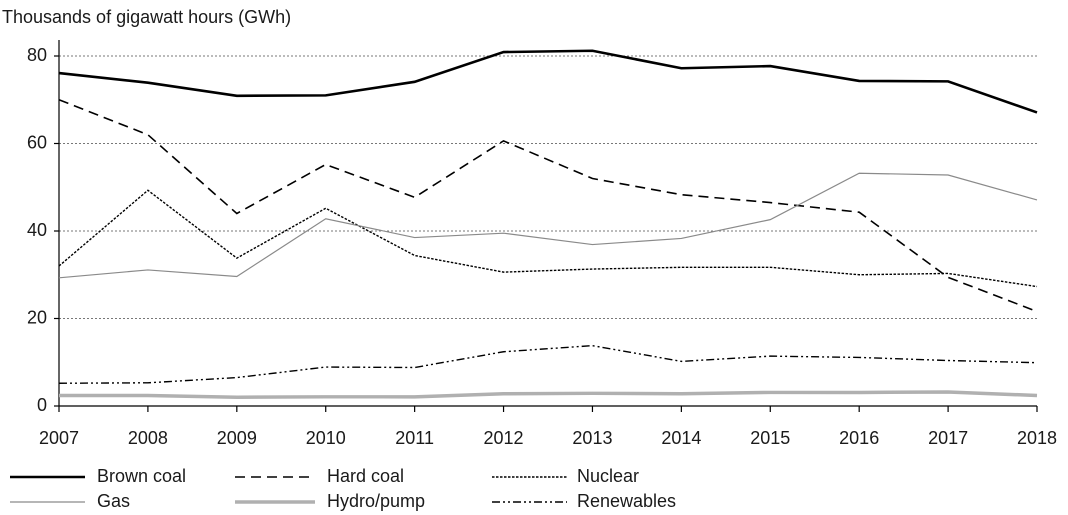  Describe the element at coordinates (37, 55) in the screenshot. I see `y-tick-label: 80` at that location.